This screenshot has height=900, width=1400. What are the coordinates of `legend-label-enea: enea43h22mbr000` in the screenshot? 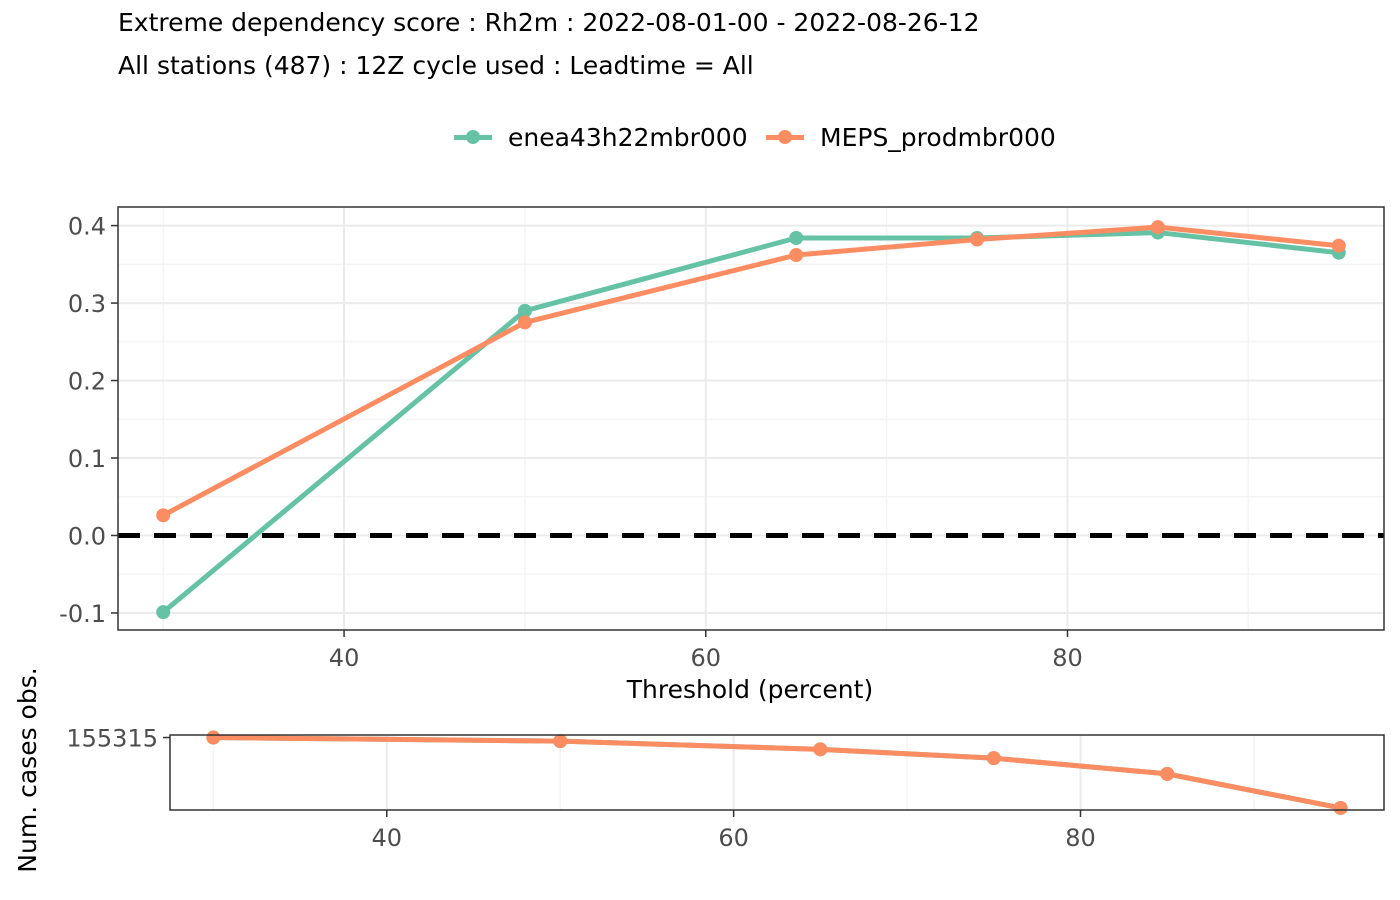 It's located at (628, 137).